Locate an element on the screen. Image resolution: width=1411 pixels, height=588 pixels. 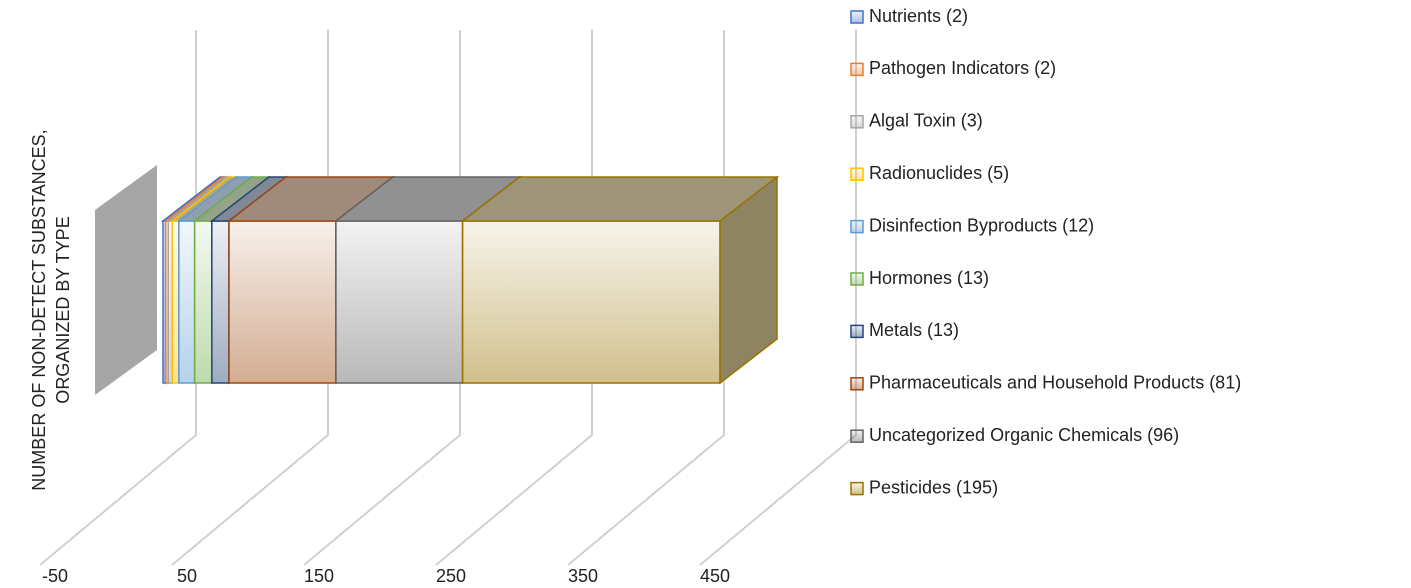
bar-side is located at coordinates (748, 280).